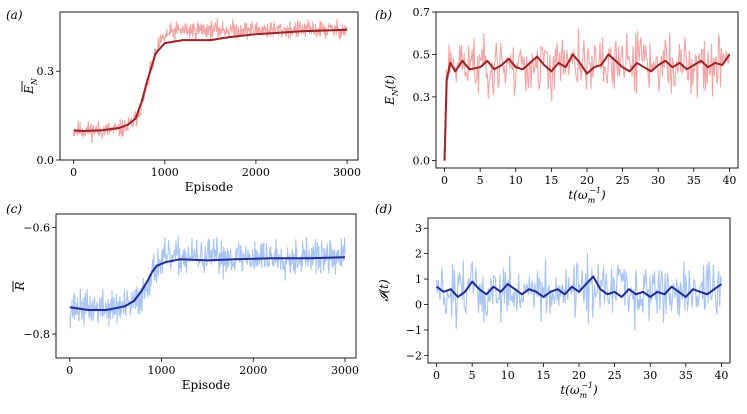  I want to click on y-tick-label-c: −0.6, so click(36, 227).